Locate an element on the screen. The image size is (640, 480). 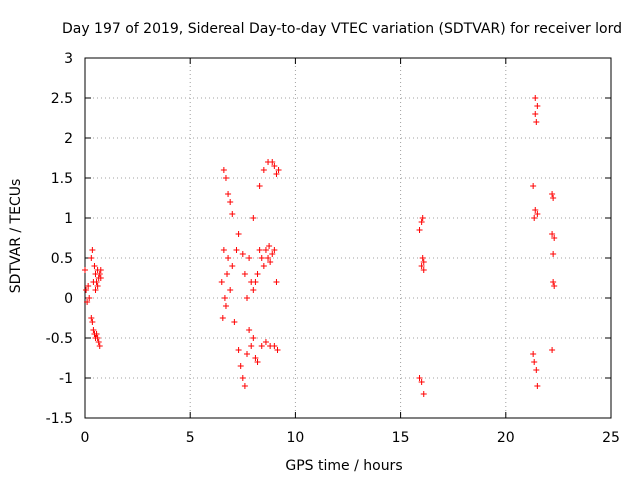
x-tick-label: 0 is located at coordinates (85, 438).